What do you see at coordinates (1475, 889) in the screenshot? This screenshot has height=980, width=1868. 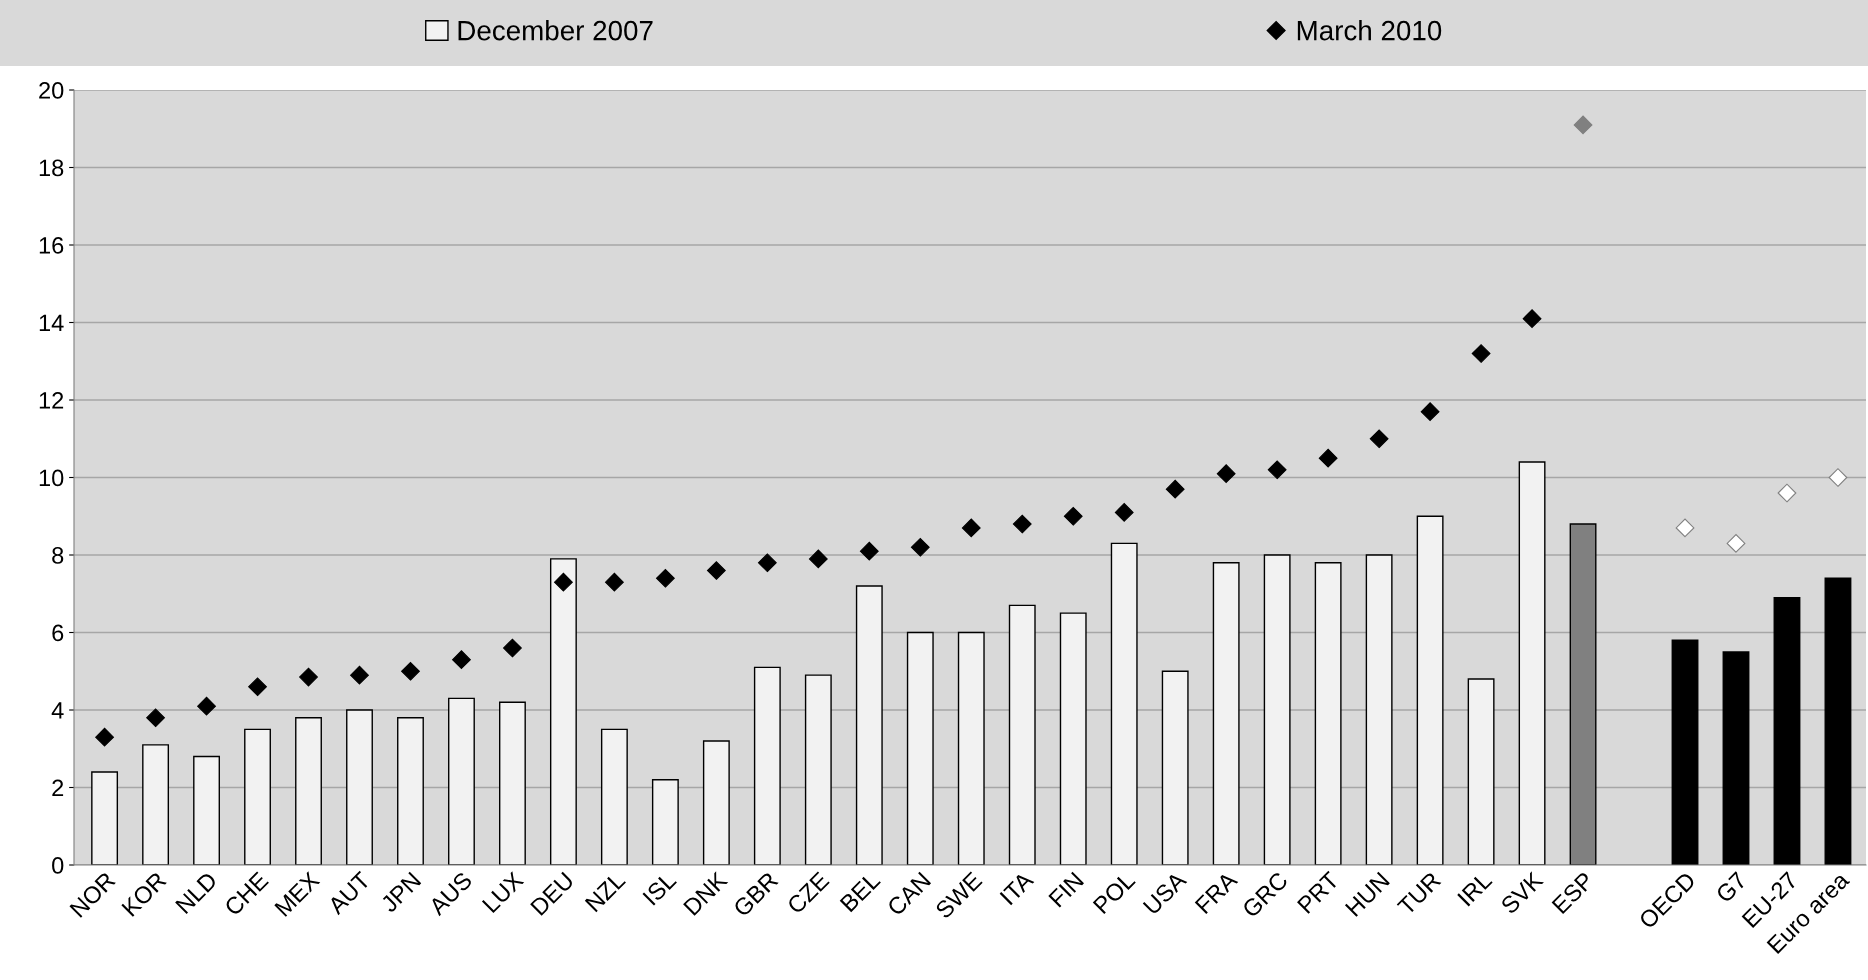 I see `x-tick-label: IRL` at bounding box center [1475, 889].